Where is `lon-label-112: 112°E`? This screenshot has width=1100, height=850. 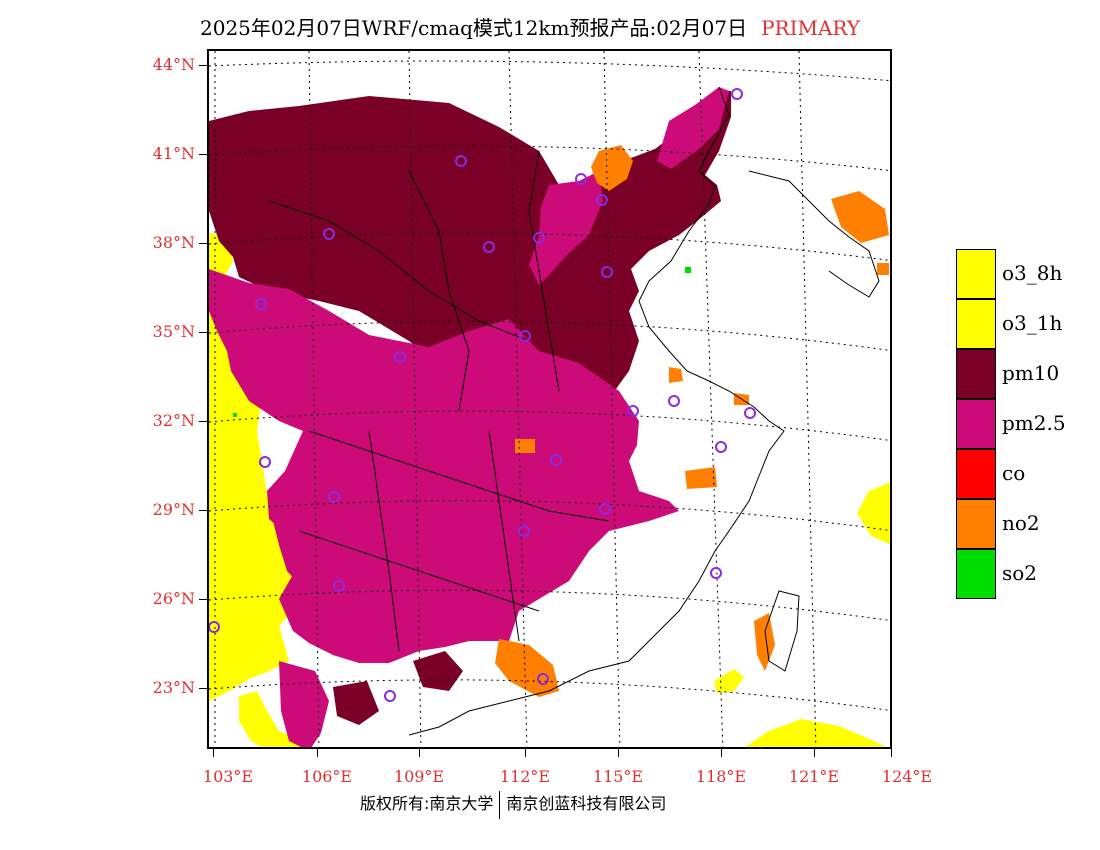 lon-label-112: 112°E is located at coordinates (525, 776).